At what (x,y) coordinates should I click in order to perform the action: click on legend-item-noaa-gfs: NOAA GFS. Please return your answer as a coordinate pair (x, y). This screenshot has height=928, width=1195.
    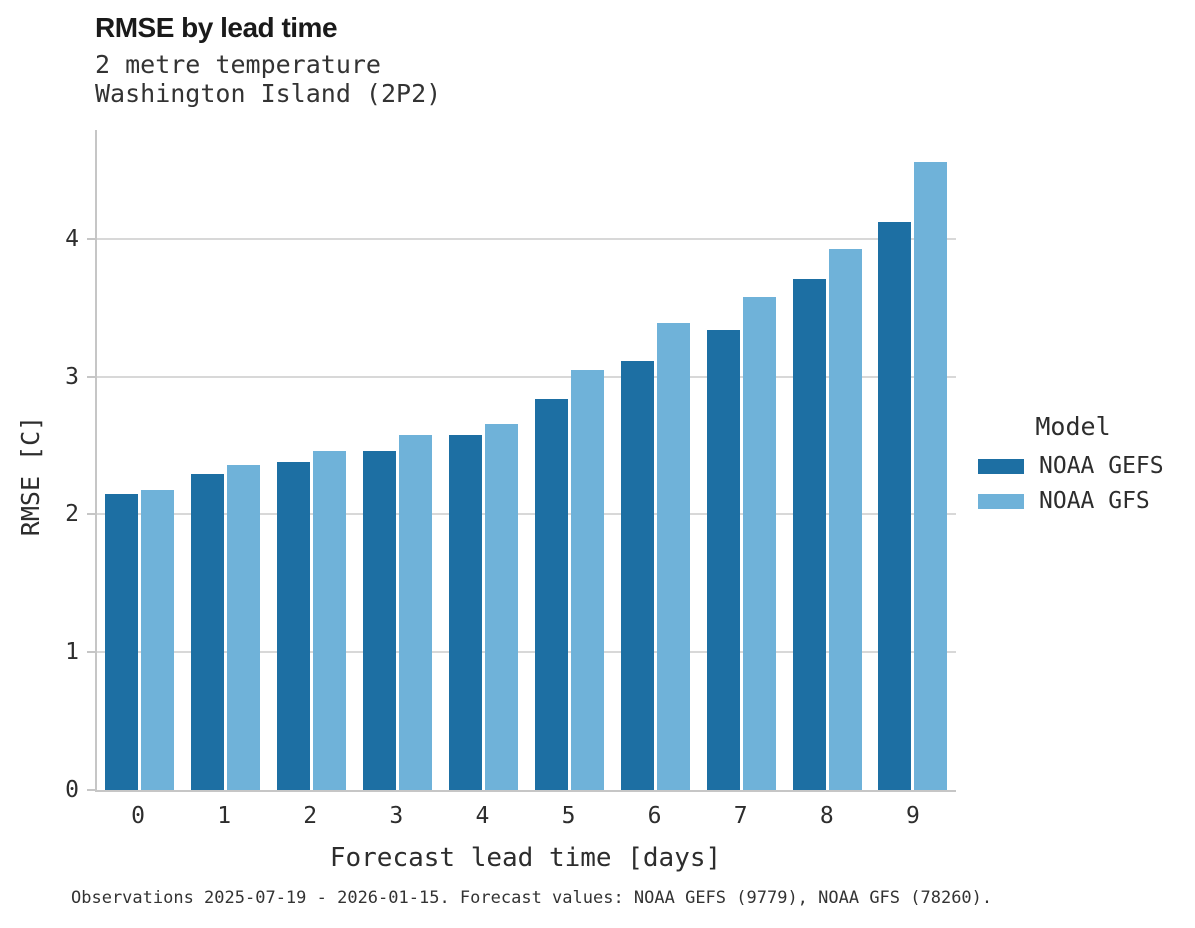
    Looking at the image, I should click on (1073, 501).